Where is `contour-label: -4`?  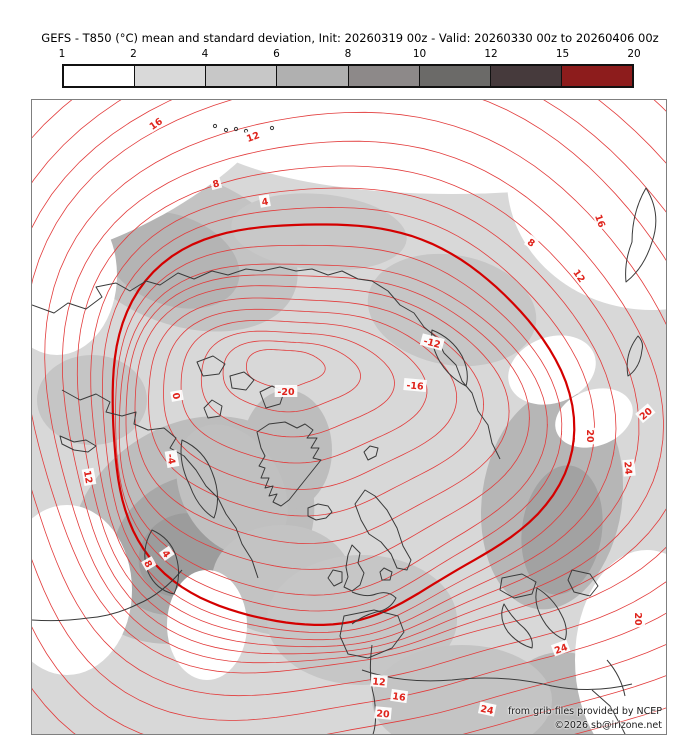 contour-label: -4 is located at coordinates (172, 458).